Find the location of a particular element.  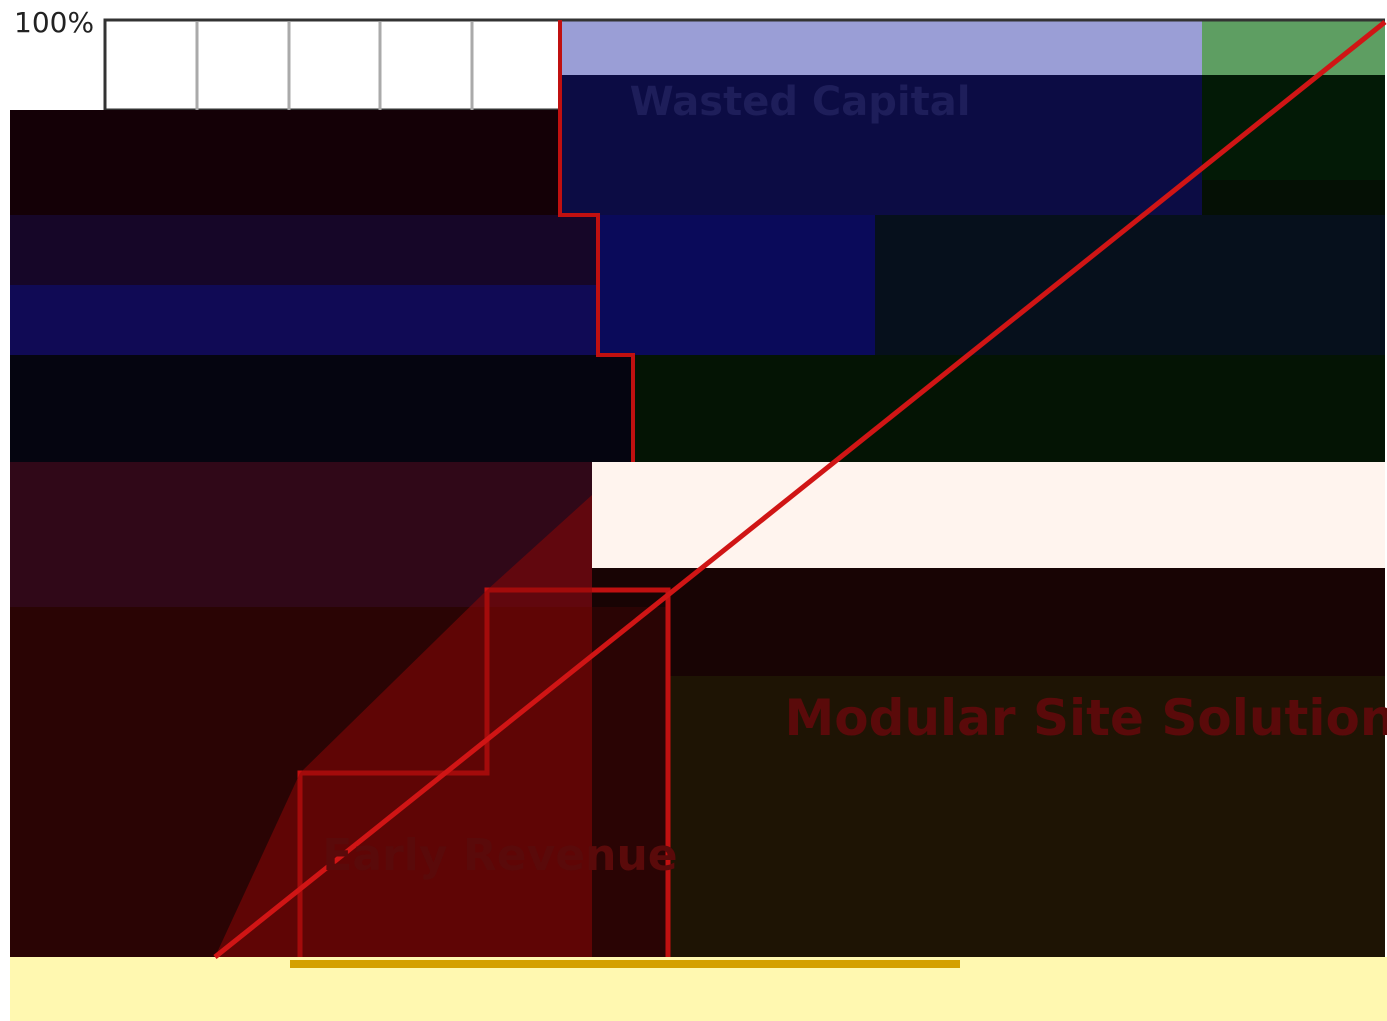

olive-band is located at coordinates (1027, 816).